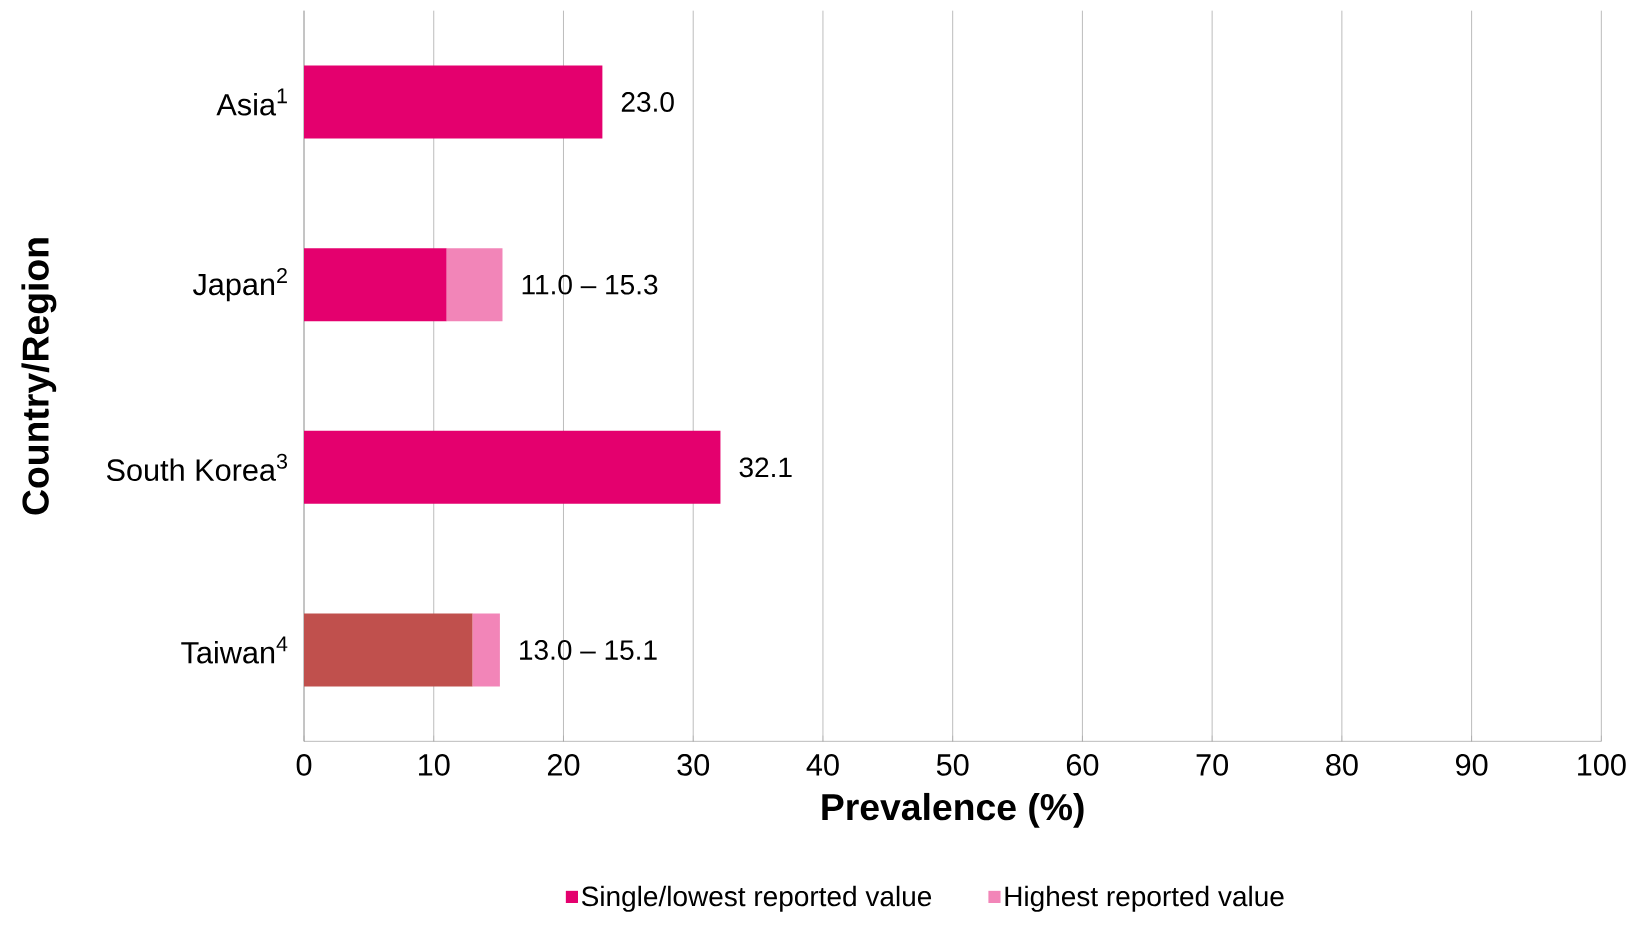 The image size is (1648, 939). What do you see at coordinates (1212, 765) in the screenshot?
I see `x-tick-label: 70` at bounding box center [1212, 765].